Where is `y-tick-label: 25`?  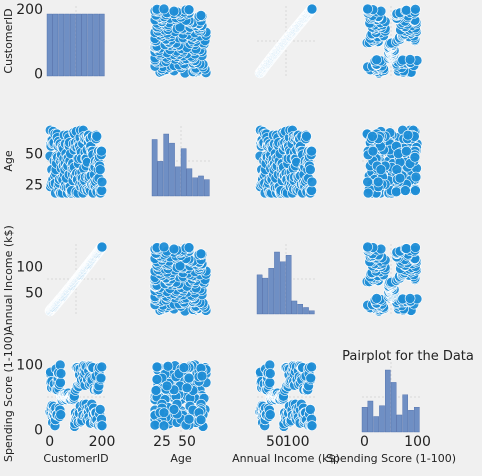 y-tick-label: 25 is located at coordinates (34, 185).